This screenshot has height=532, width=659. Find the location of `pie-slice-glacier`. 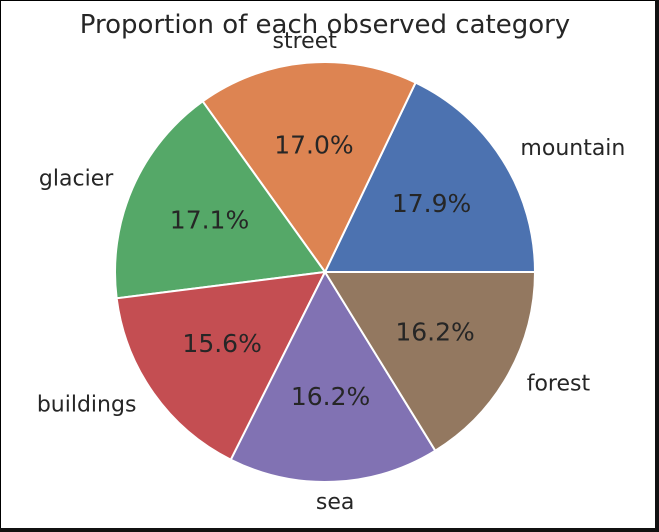

pie-slice-glacier is located at coordinates (220, 199).